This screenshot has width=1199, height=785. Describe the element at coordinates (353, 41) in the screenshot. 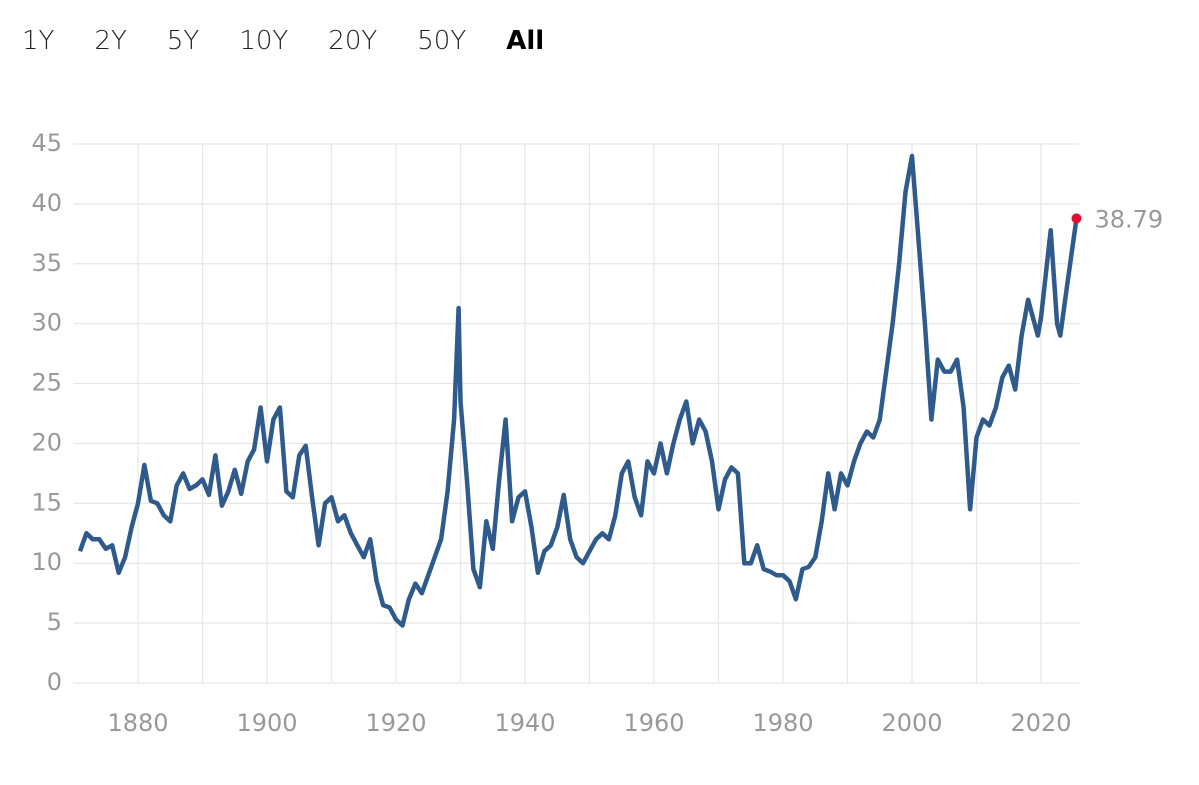

I see `range-tab: 20Y` at that location.